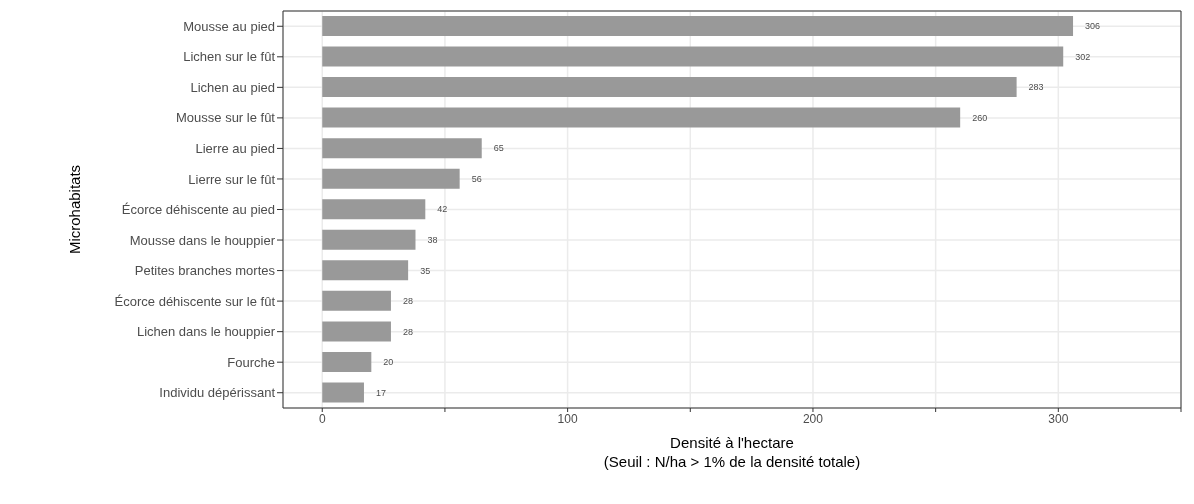 The width and height of the screenshot is (1194, 504). I want to click on y-tick-label: Écorce déhiscente au pied, so click(198, 210).